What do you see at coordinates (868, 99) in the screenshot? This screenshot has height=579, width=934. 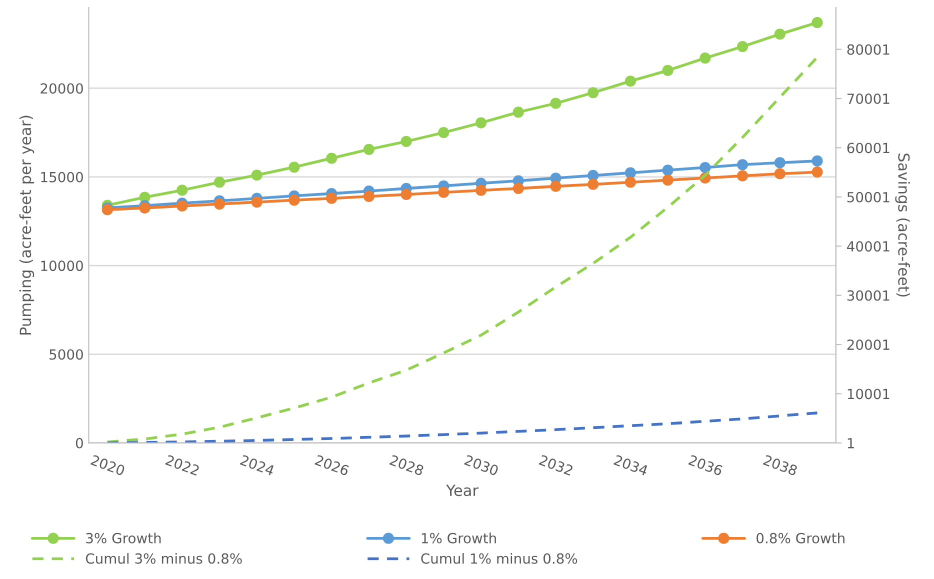 I see `y2-tick-label: 70001` at bounding box center [868, 99].